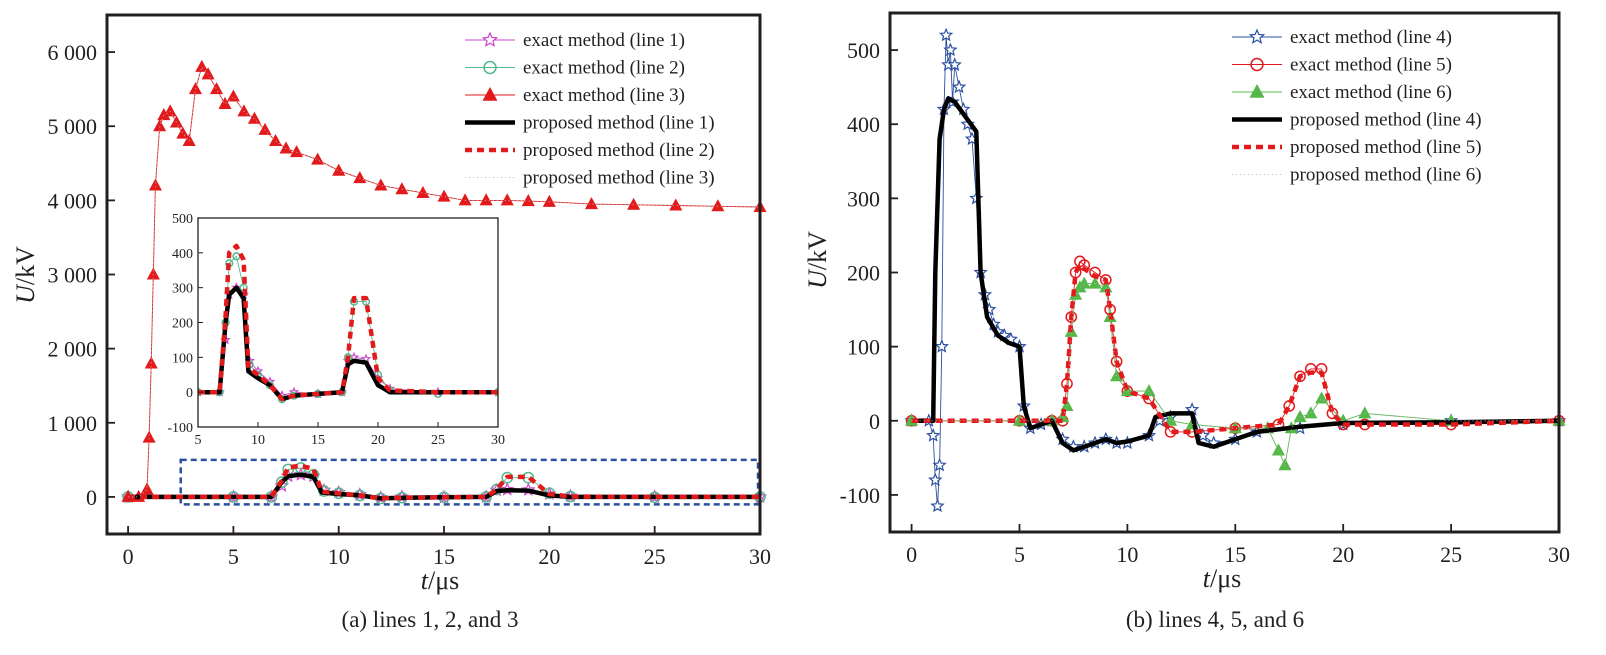 The image size is (1606, 655). I want to click on legend-label: proposed method (line 2), so click(619, 150).